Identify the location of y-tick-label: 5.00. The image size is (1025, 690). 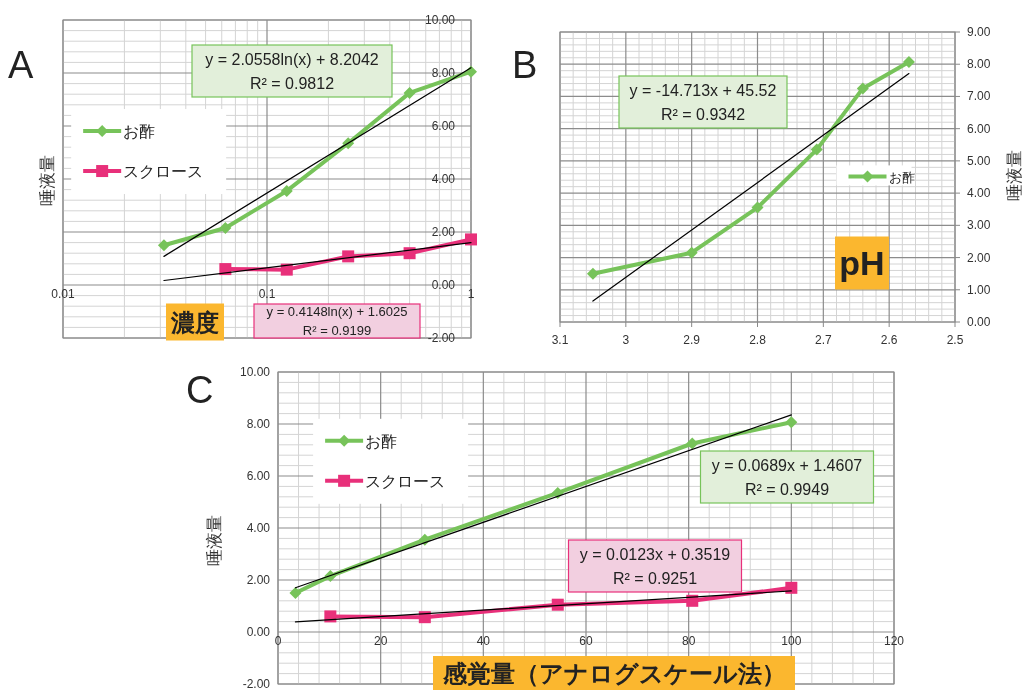
(979, 160).